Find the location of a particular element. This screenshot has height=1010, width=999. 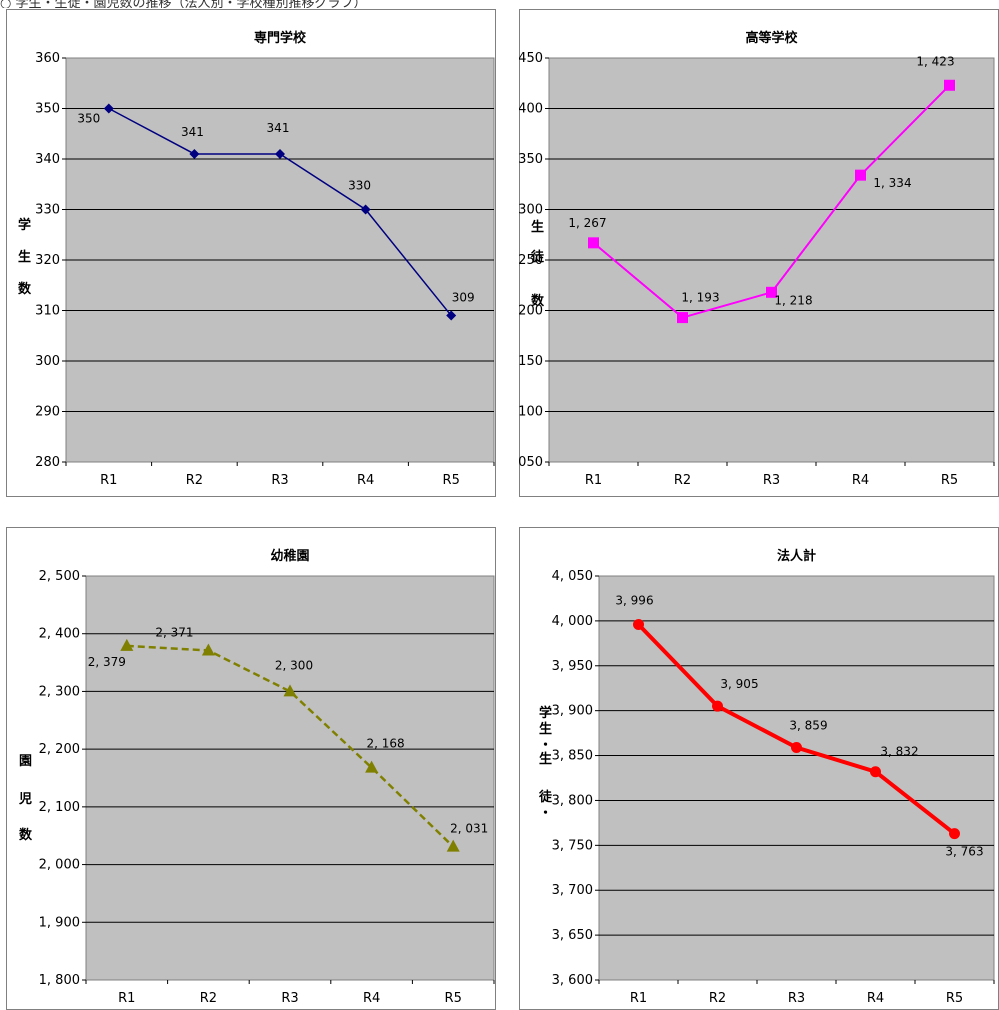

y-tick-label: 3, 700 is located at coordinates (572, 890).